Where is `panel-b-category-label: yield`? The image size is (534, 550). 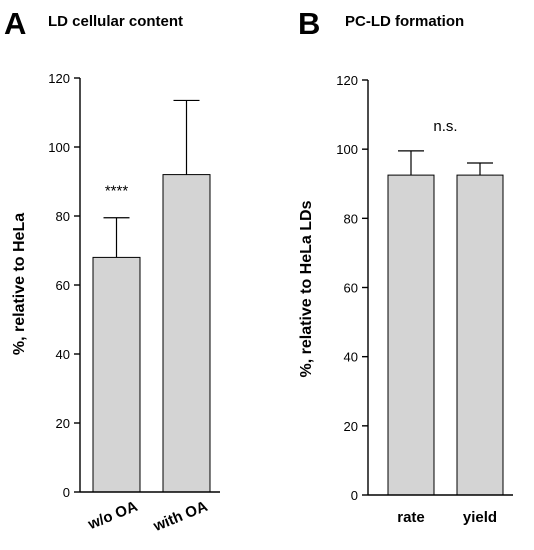 panel-b-category-label: yield is located at coordinates (480, 517).